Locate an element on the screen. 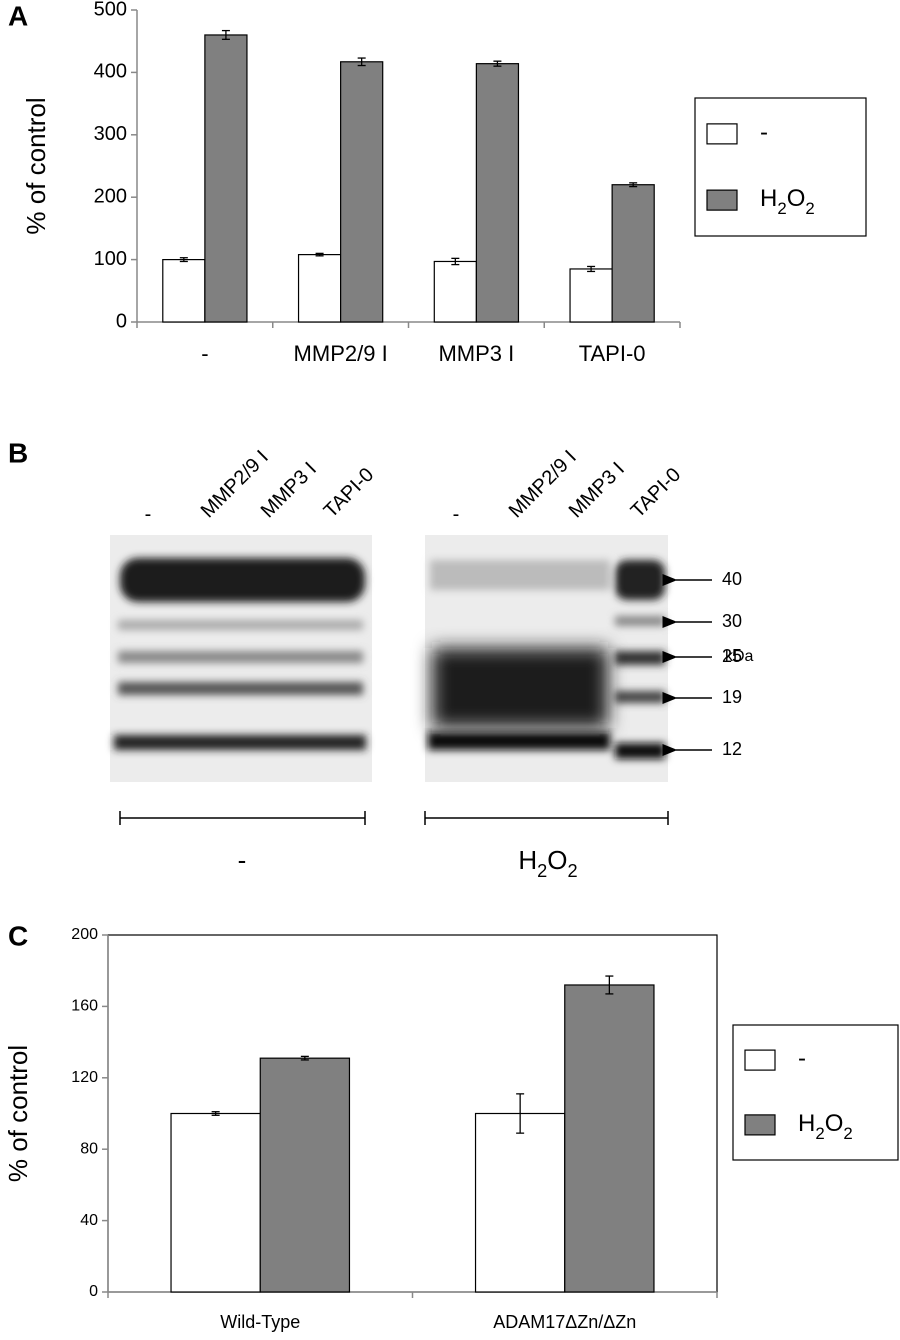 The width and height of the screenshot is (900, 1340). x-tick-label: MMP2/9 I is located at coordinates (341, 353).